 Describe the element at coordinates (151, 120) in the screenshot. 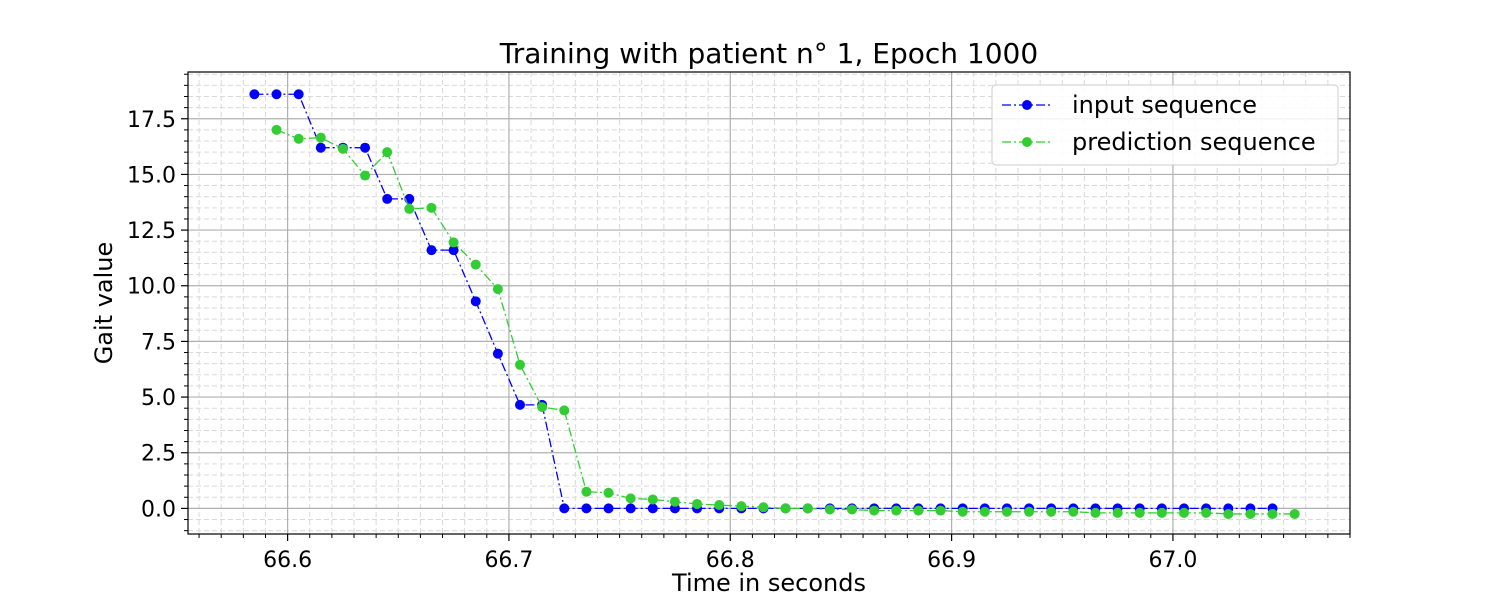

I see `y-tick-label: 17.5` at that location.